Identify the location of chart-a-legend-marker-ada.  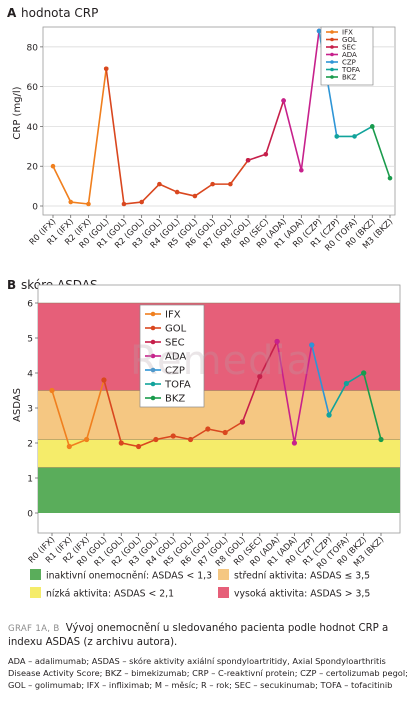
(332, 54).